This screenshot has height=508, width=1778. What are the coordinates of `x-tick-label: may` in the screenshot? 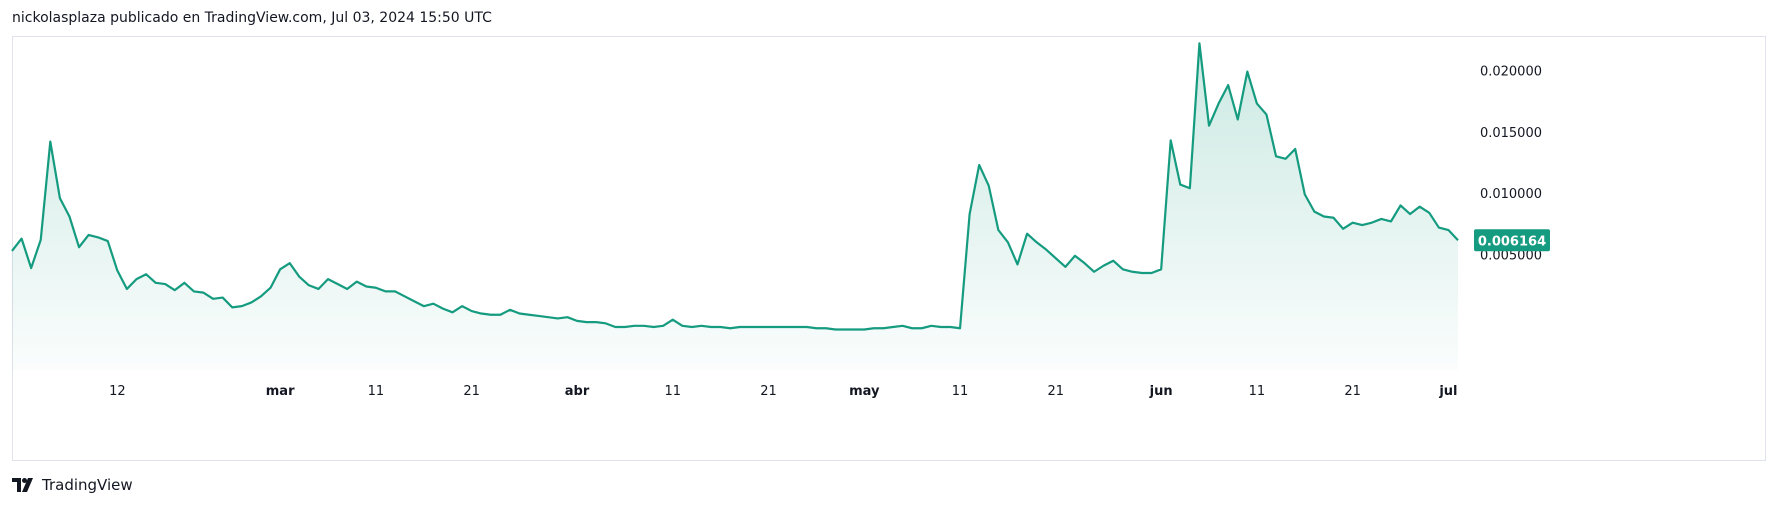 It's located at (864, 391).